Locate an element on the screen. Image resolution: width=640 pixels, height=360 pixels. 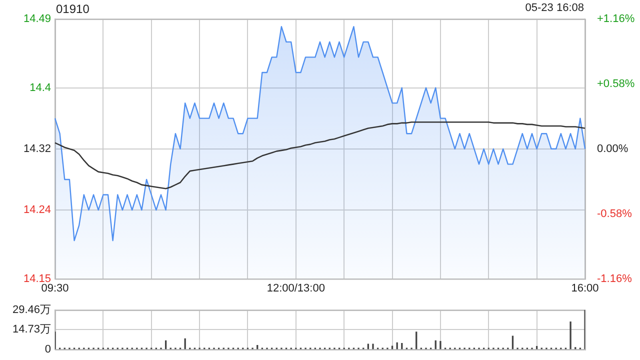
y2-tick-label: +0.58% is located at coordinates (616, 84).